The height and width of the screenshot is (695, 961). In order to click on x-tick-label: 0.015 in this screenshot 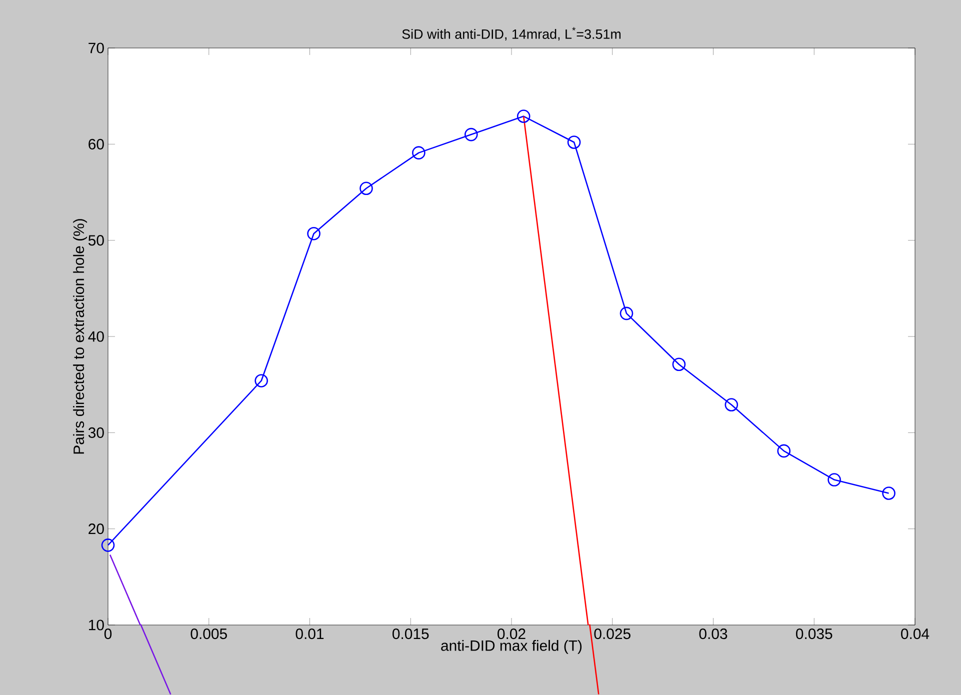, I will do `click(410, 634)`.